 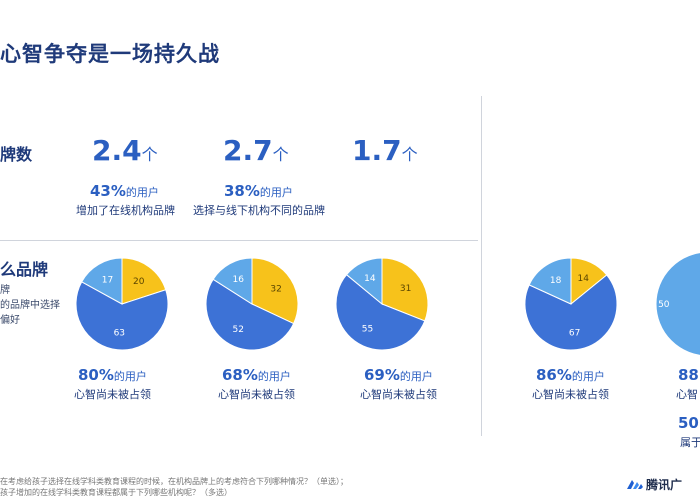 I want to click on tag-offline-inflow: 线下流入, so click(x=250, y=108).